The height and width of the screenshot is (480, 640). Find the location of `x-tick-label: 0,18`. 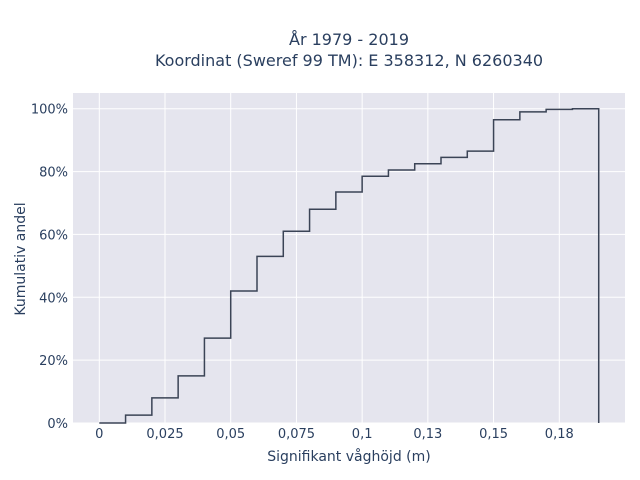

x-tick-label: 0,18 is located at coordinates (559, 434).